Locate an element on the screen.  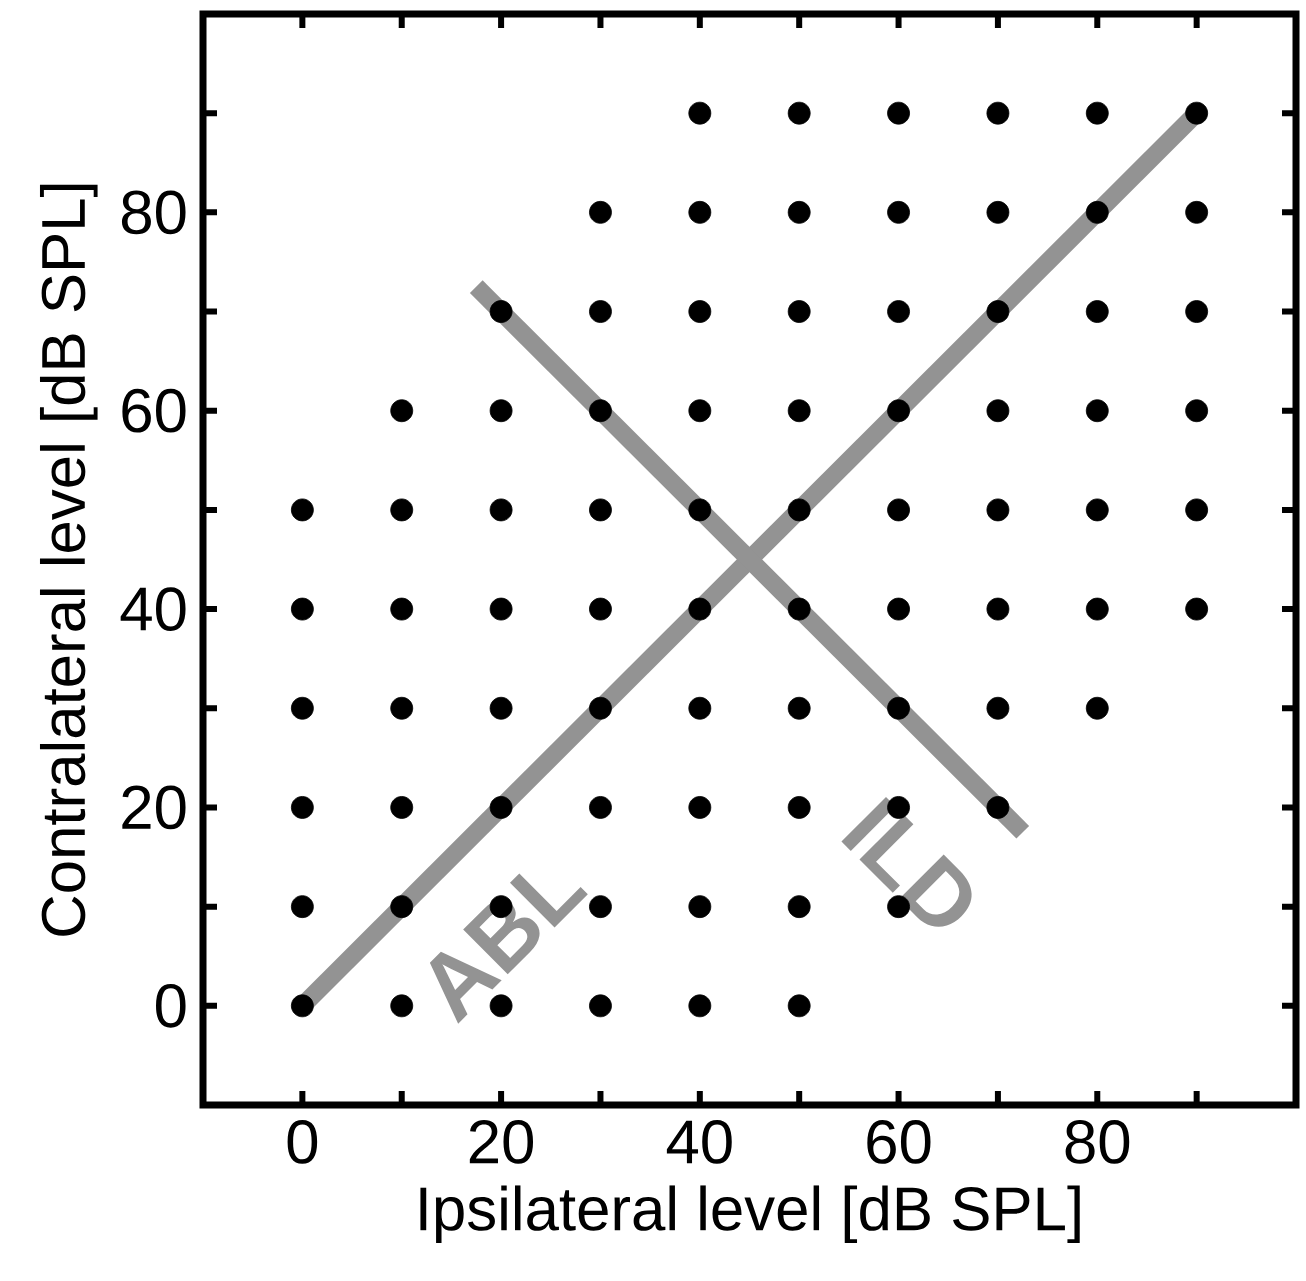
y-tick-label: 20 is located at coordinates (154, 807).